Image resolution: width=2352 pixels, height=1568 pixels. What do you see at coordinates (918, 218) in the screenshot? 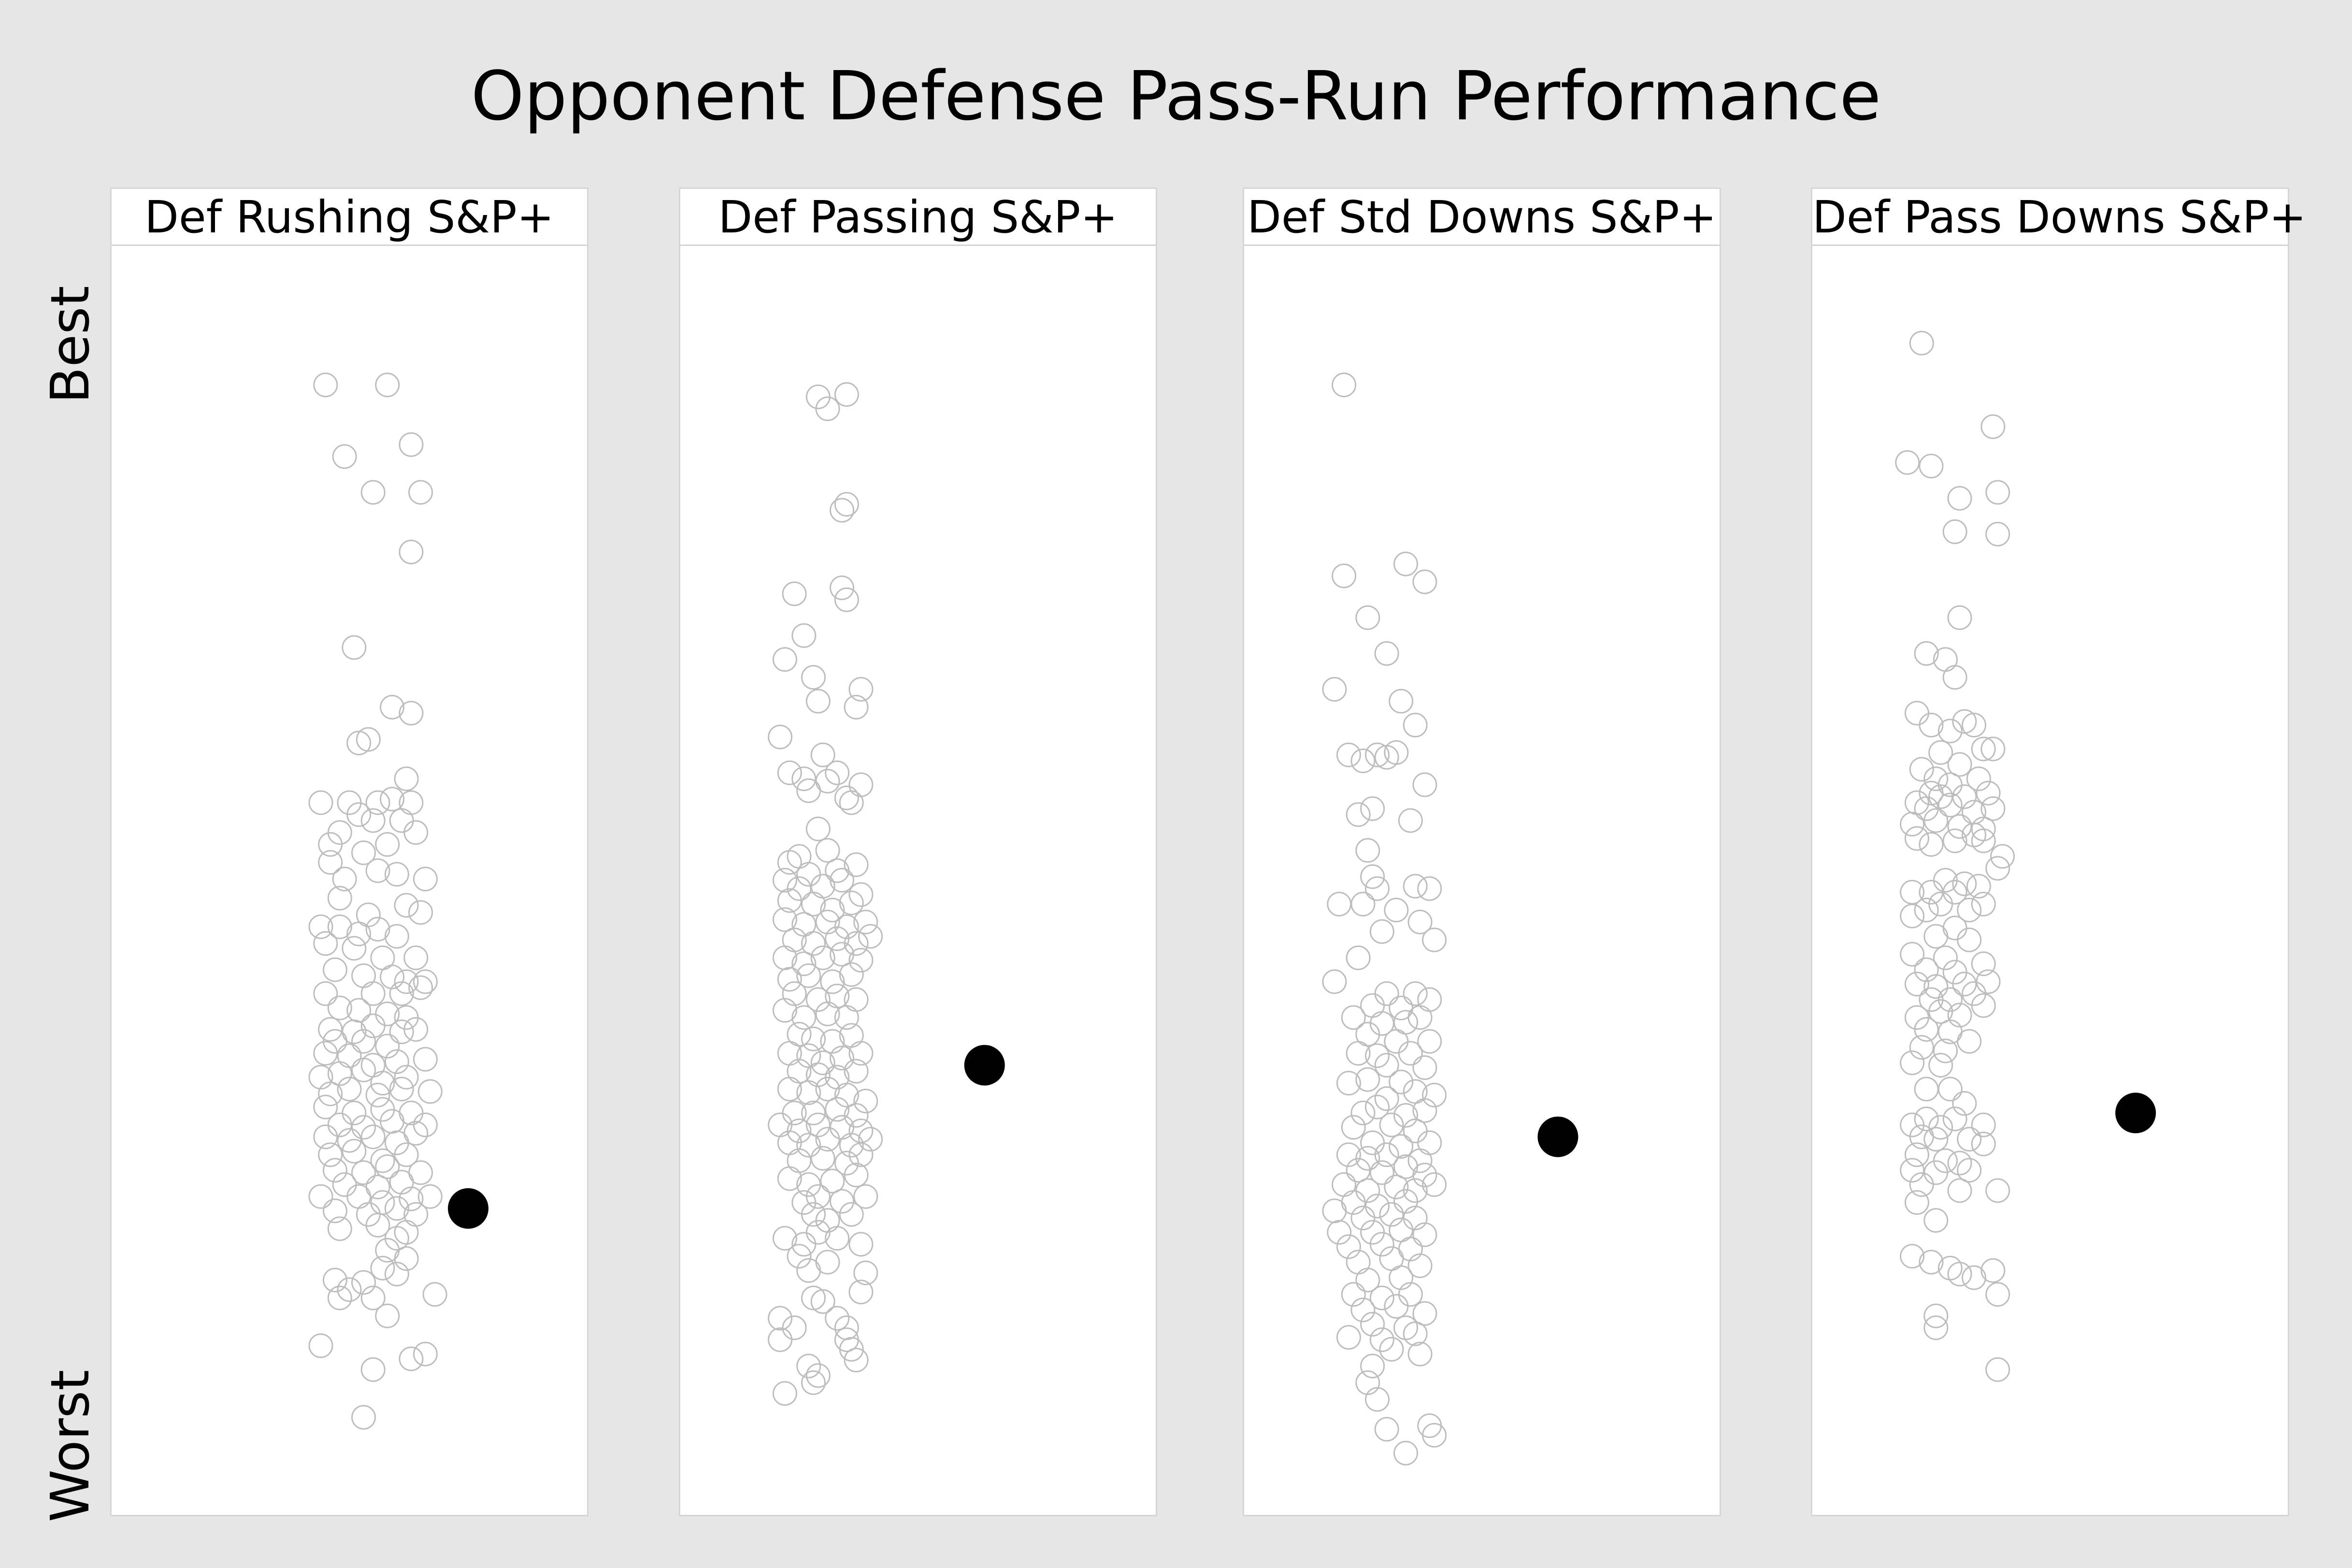
I see `panel-header: Def Passing S&P+` at bounding box center [918, 218].